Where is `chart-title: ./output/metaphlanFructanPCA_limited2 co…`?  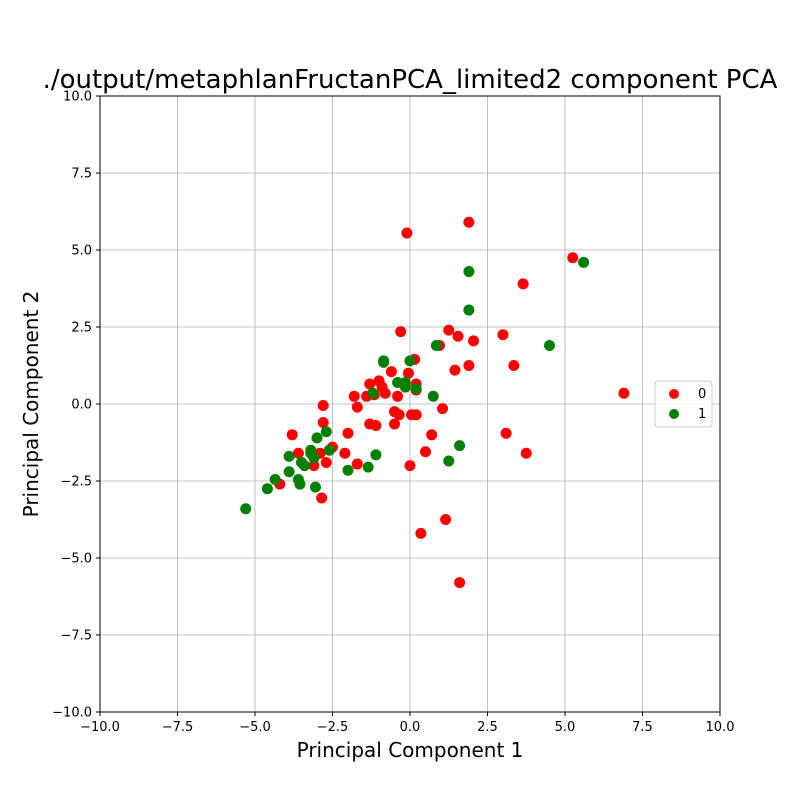
chart-title: ./output/metaphlanFructanPCA_limited2 co… is located at coordinates (410, 80).